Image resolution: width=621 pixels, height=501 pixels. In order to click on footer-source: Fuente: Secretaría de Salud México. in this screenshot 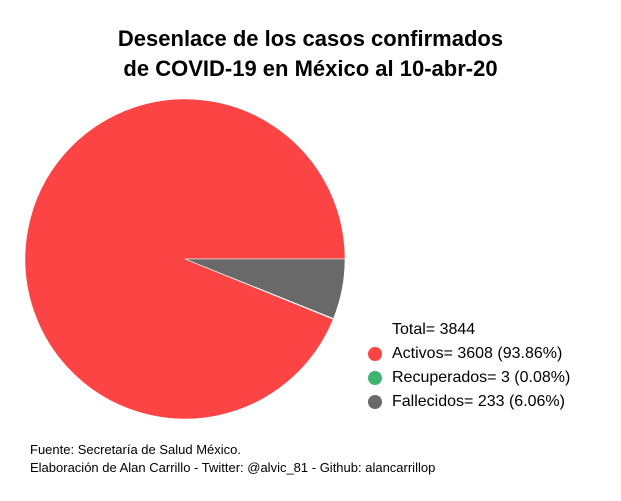, I will do `click(136, 449)`.